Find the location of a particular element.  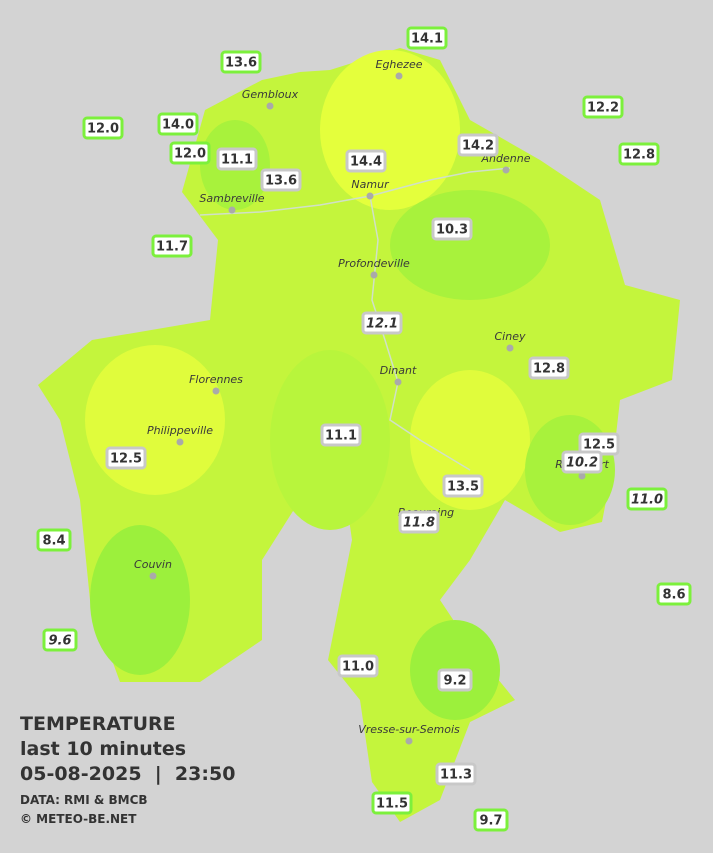

station-temp: 14.2 is located at coordinates (478, 146).